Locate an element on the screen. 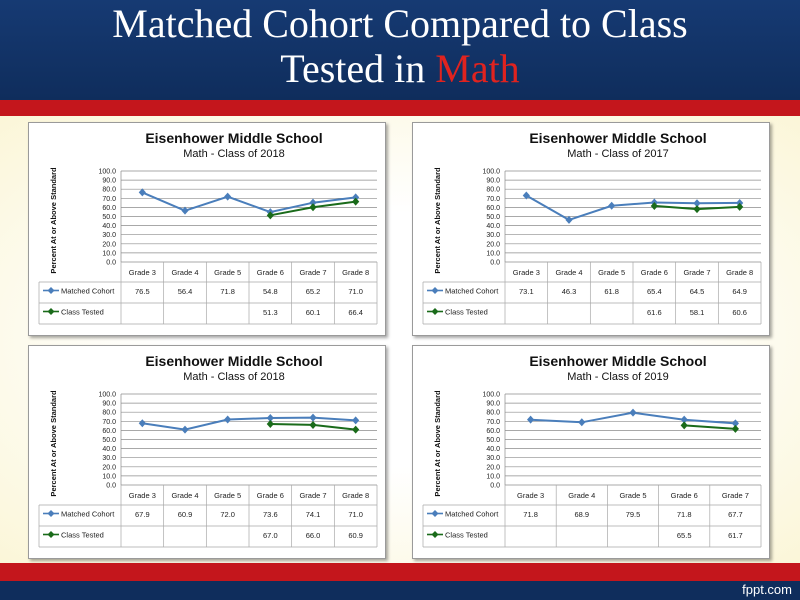 This screenshot has height=600, width=800. data-label-matched-cohort: 64.9 is located at coordinates (739, 291).